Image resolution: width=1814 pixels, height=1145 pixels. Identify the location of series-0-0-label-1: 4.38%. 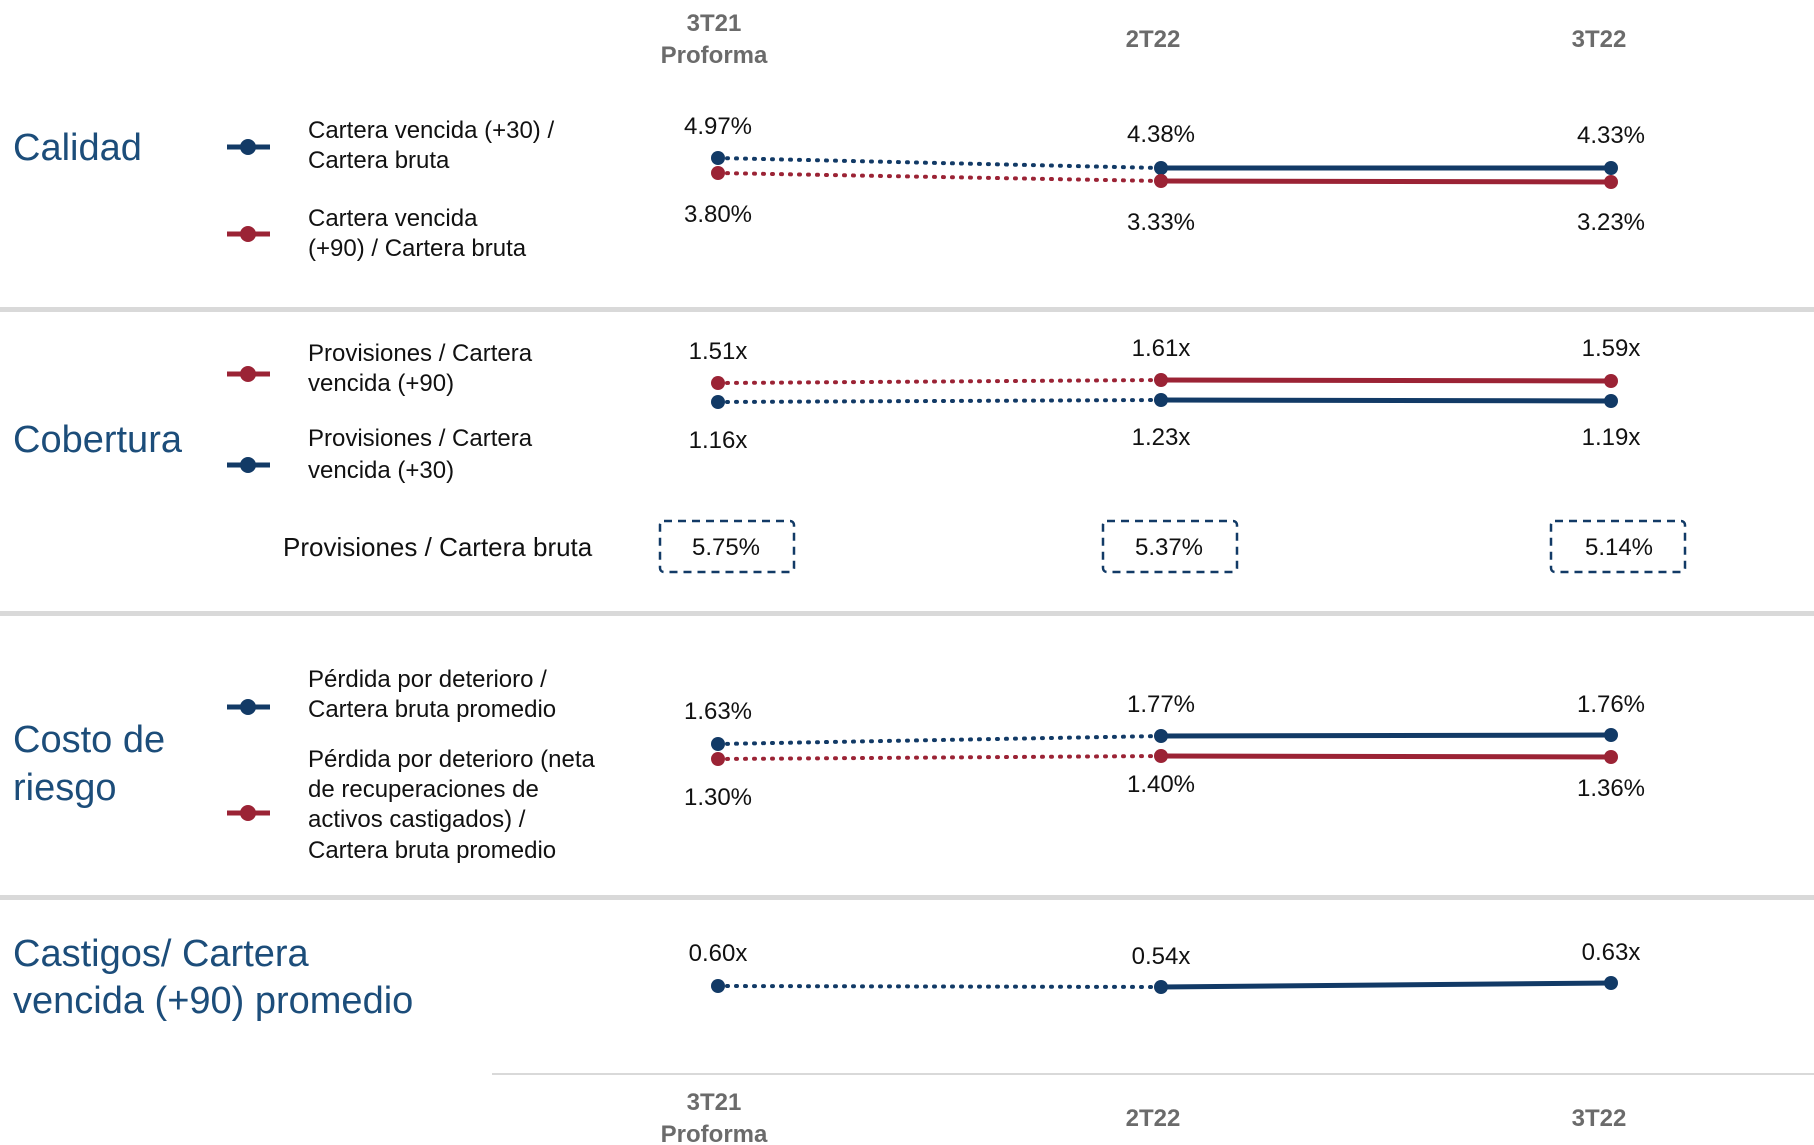
(1161, 134).